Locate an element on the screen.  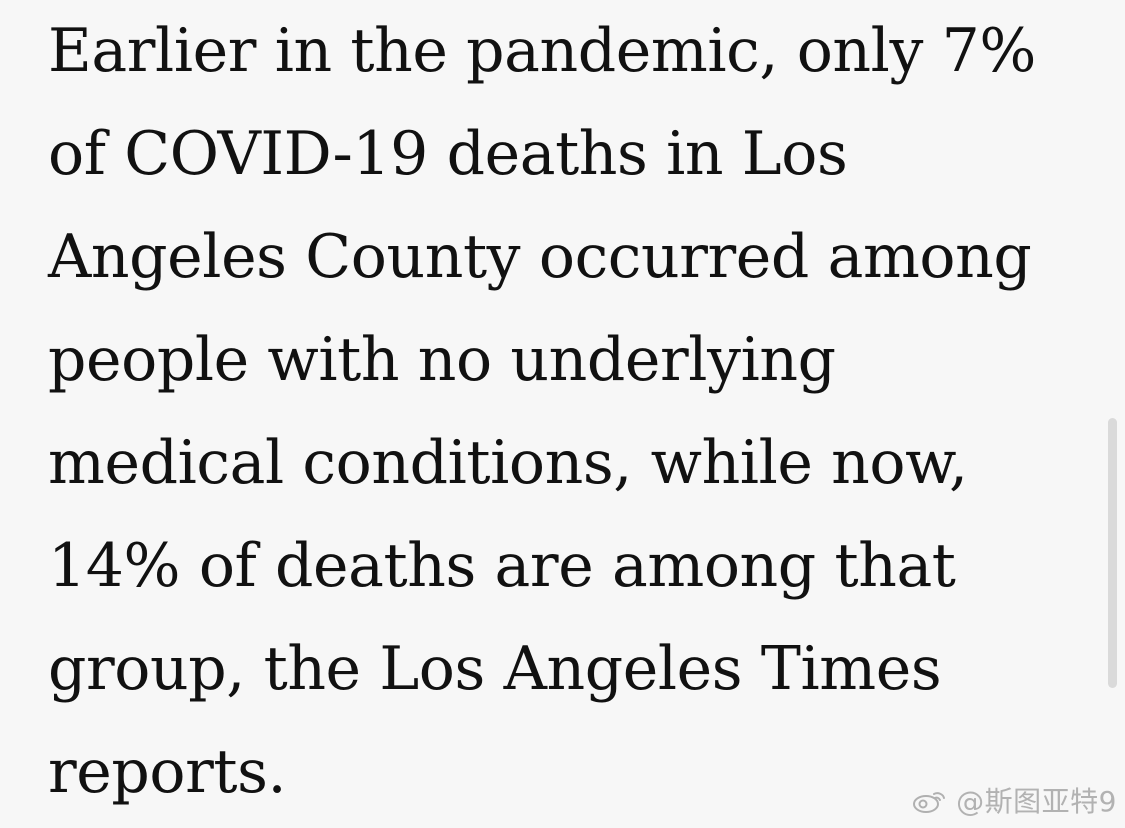
watermark-text: @斯图亚特9 is located at coordinates (1036, 801).